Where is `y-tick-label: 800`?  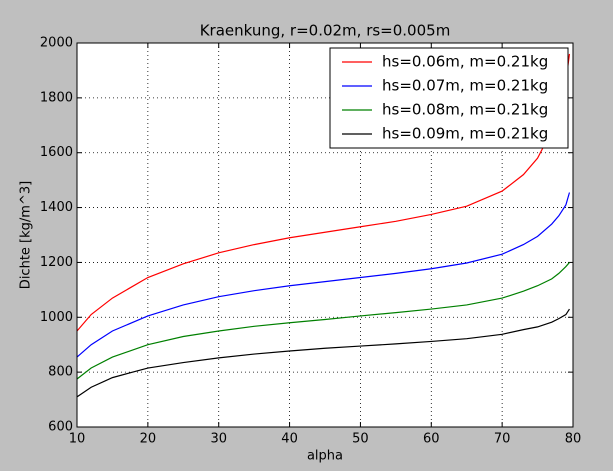
y-tick-label: 800 is located at coordinates (60, 372).